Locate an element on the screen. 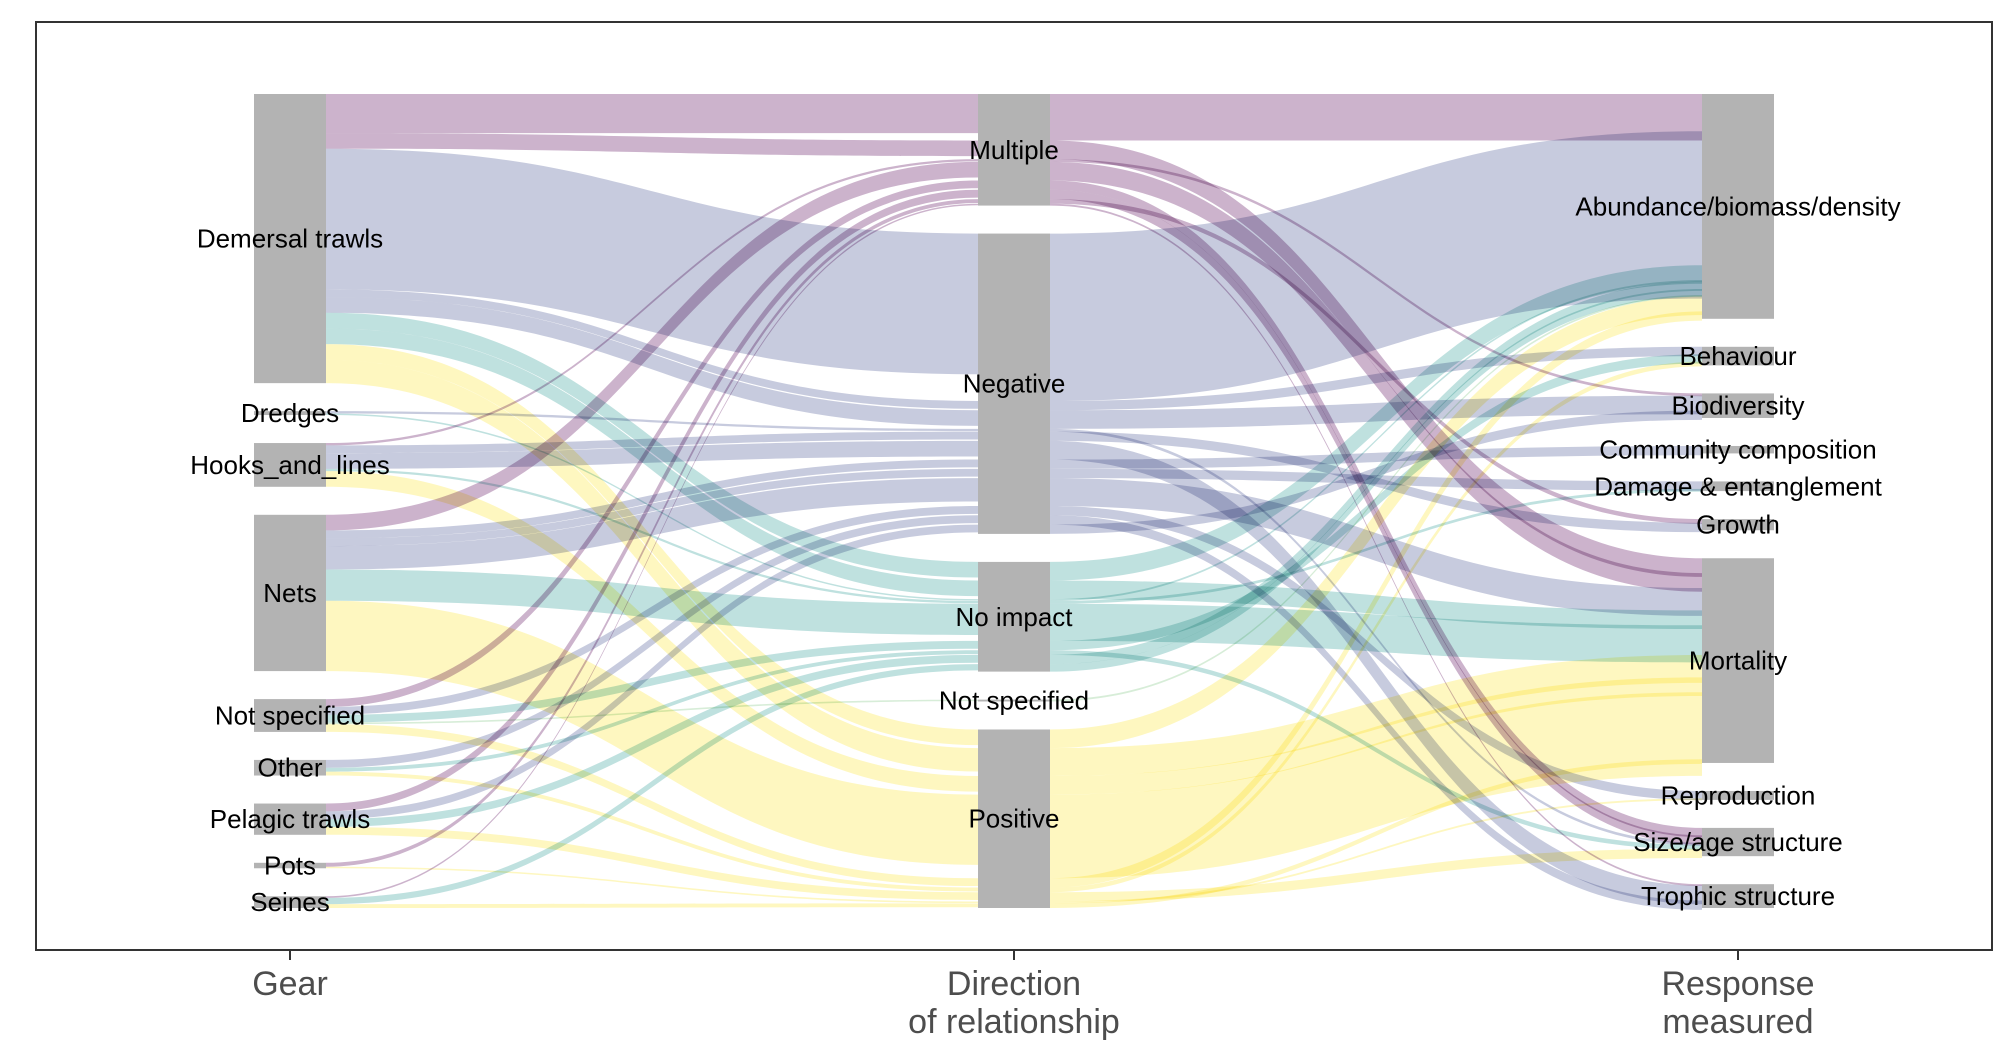 The height and width of the screenshot is (1062, 2007). x-axis-label-gear: Gear is located at coordinates (290, 984).